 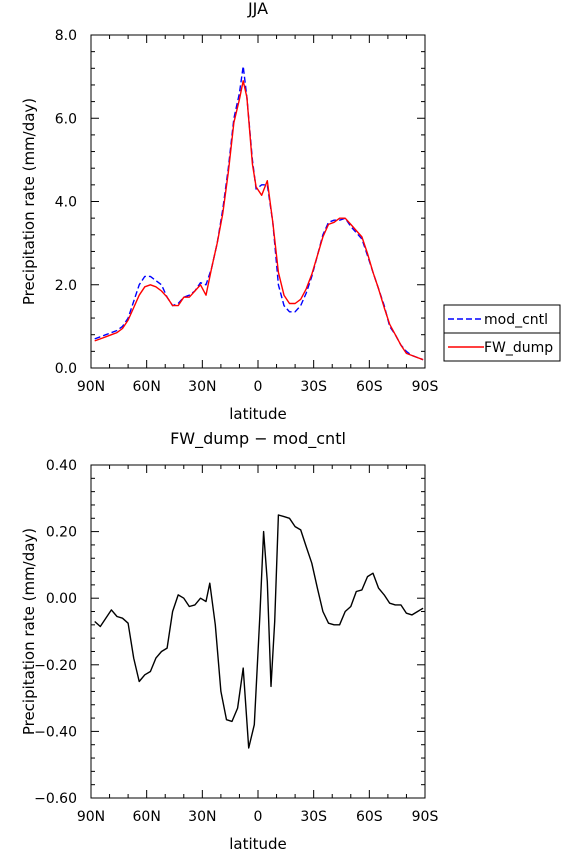 What do you see at coordinates (66, 203) in the screenshot?
I see `y-tick-label: 4.0` at bounding box center [66, 203].